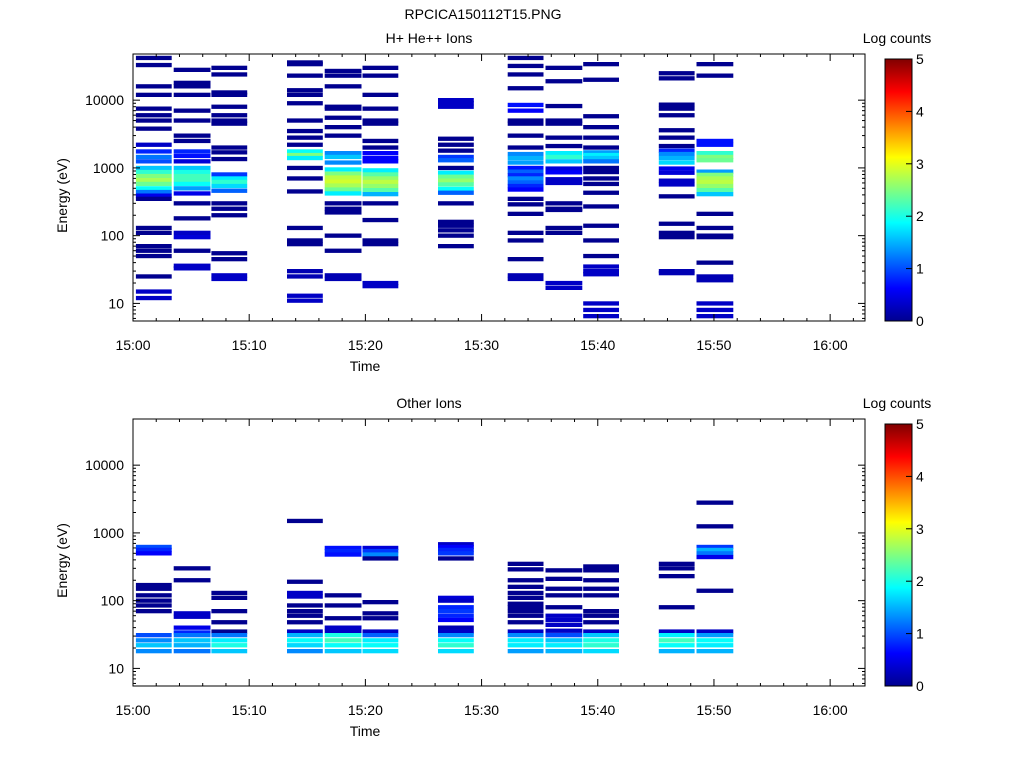 The image size is (1024, 773). I want to click on colorbar-tick-label: 4, so click(920, 476).